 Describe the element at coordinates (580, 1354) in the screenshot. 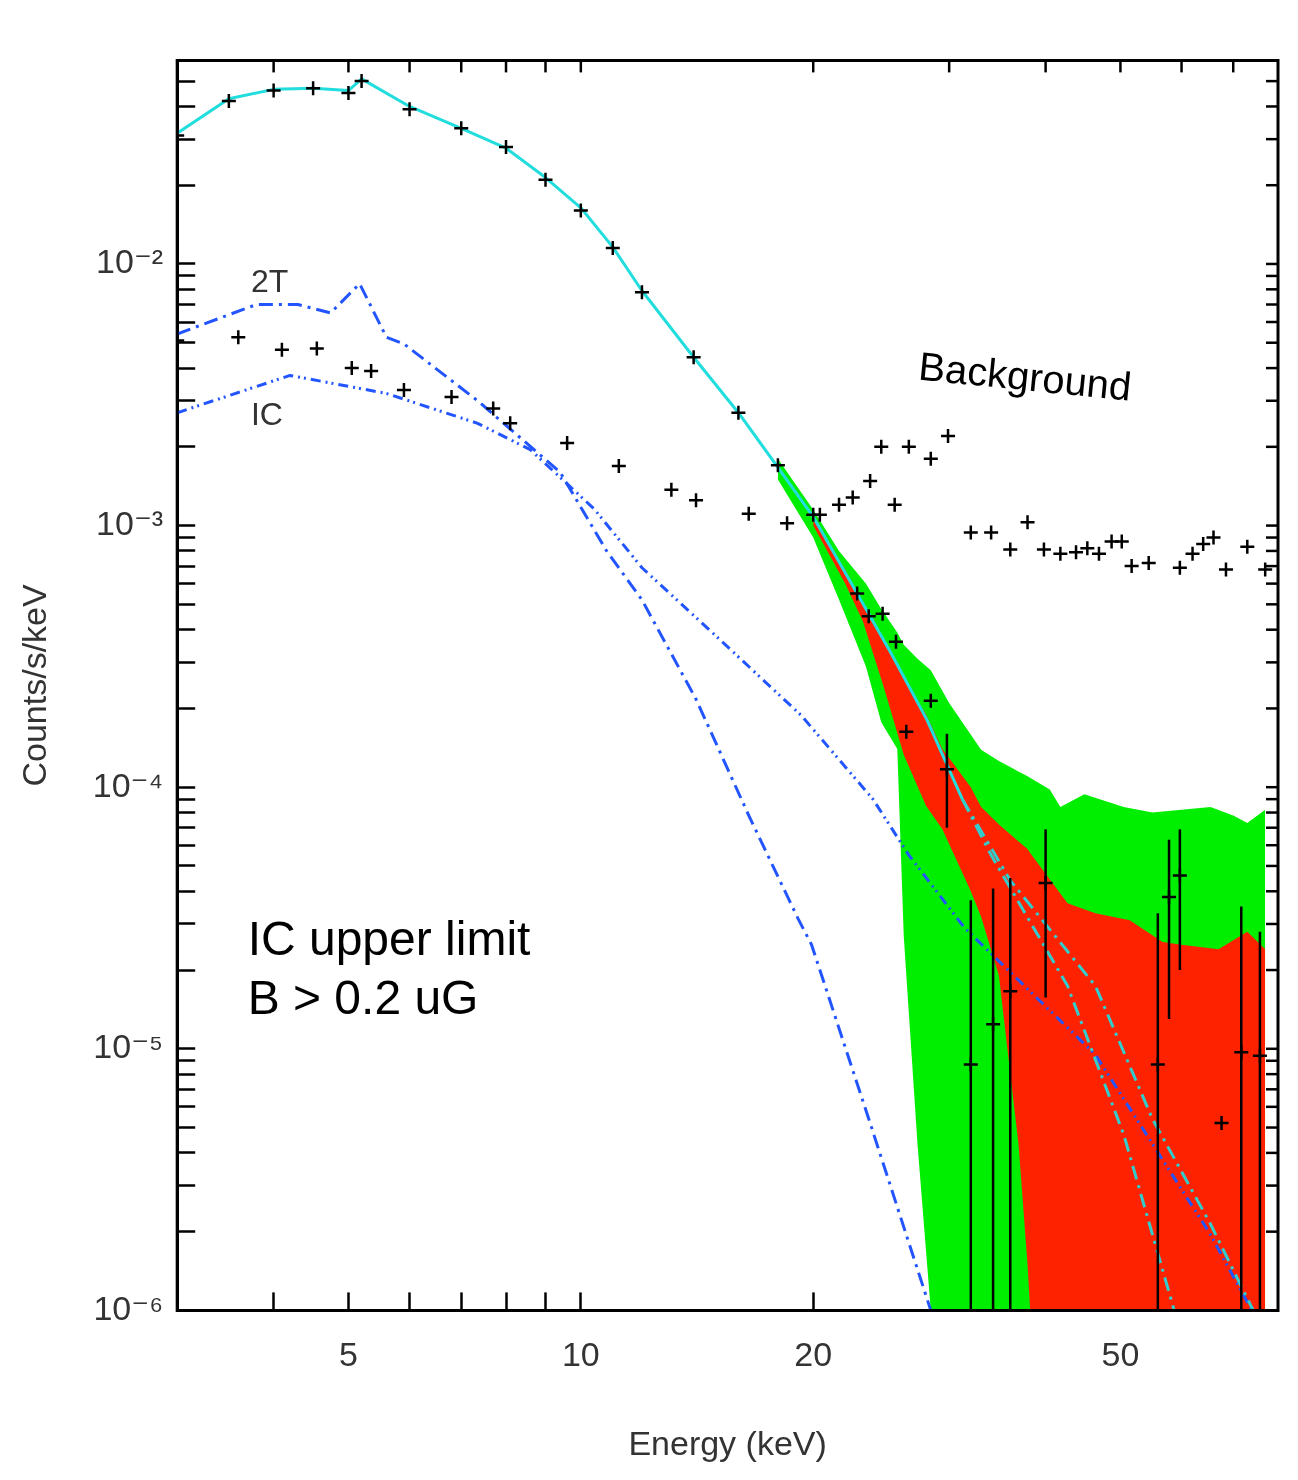

I see `x-tick-label: 10` at that location.